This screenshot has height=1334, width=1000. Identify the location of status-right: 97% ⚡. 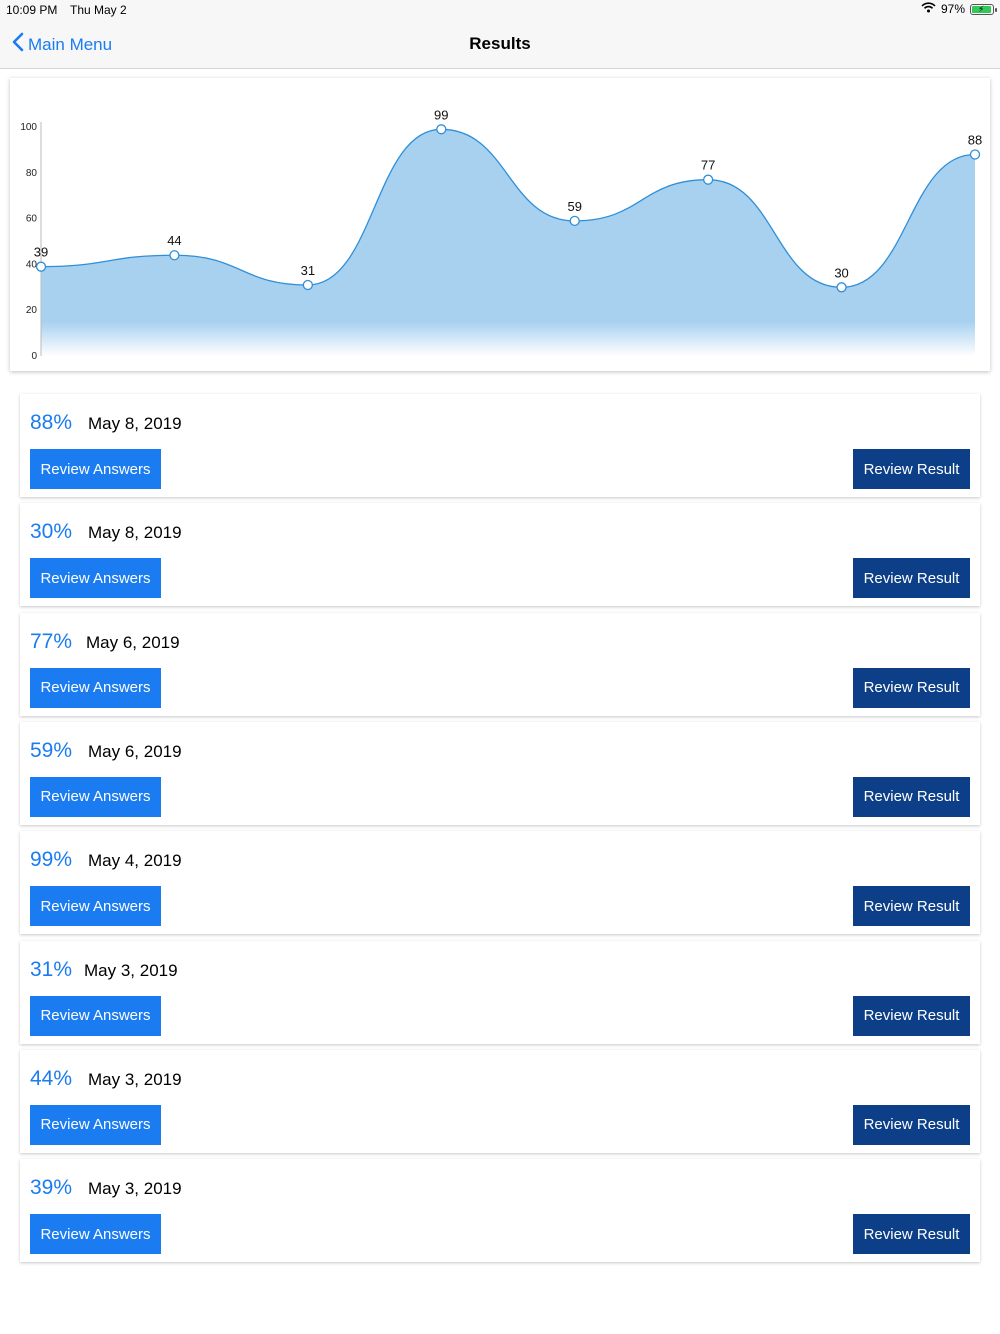
(959, 9).